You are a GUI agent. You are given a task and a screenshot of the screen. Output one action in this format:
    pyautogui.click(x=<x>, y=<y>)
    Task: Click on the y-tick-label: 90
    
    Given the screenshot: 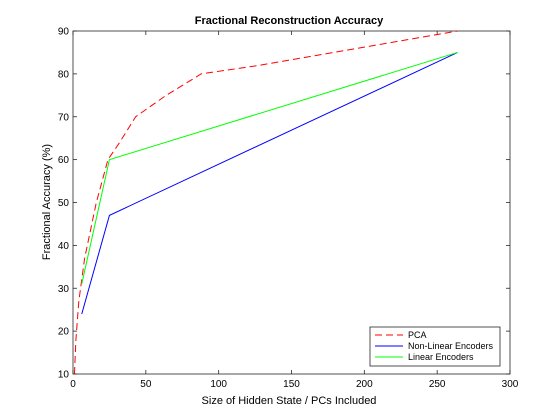 What is the action you would take?
    pyautogui.click(x=64, y=32)
    